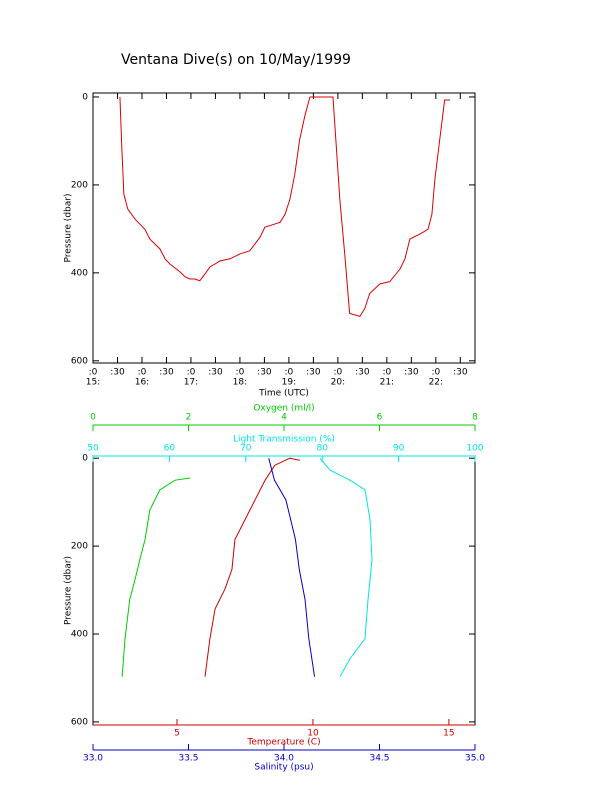  Describe the element at coordinates (289, 383) in the screenshot. I see `x-hour-label: 19:` at that location.